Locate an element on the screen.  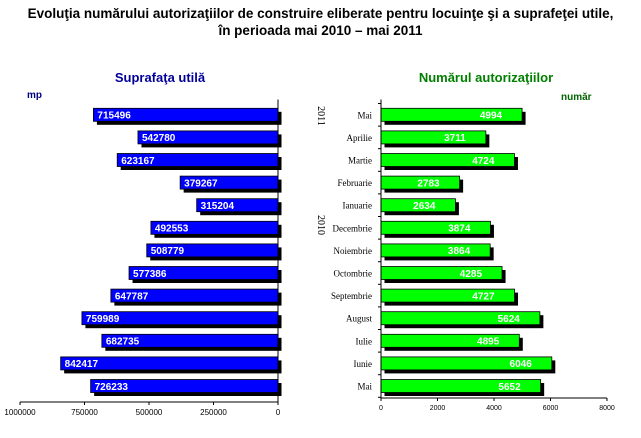
left-tick-label-1000000: 1000000 is located at coordinates (20, 412).